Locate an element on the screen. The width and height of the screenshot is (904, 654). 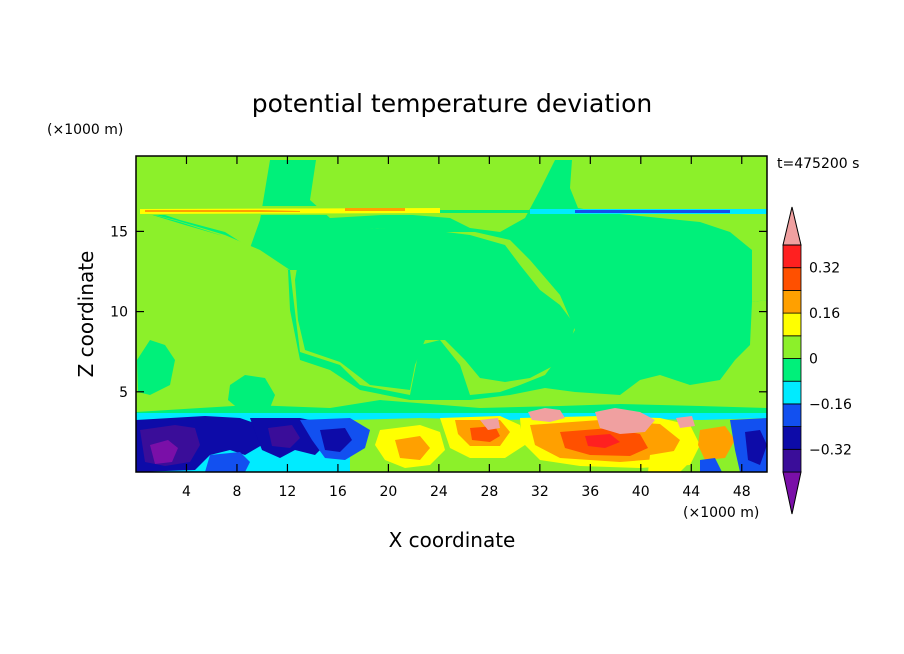
colorbar-label: −0.16 is located at coordinates (830, 405).